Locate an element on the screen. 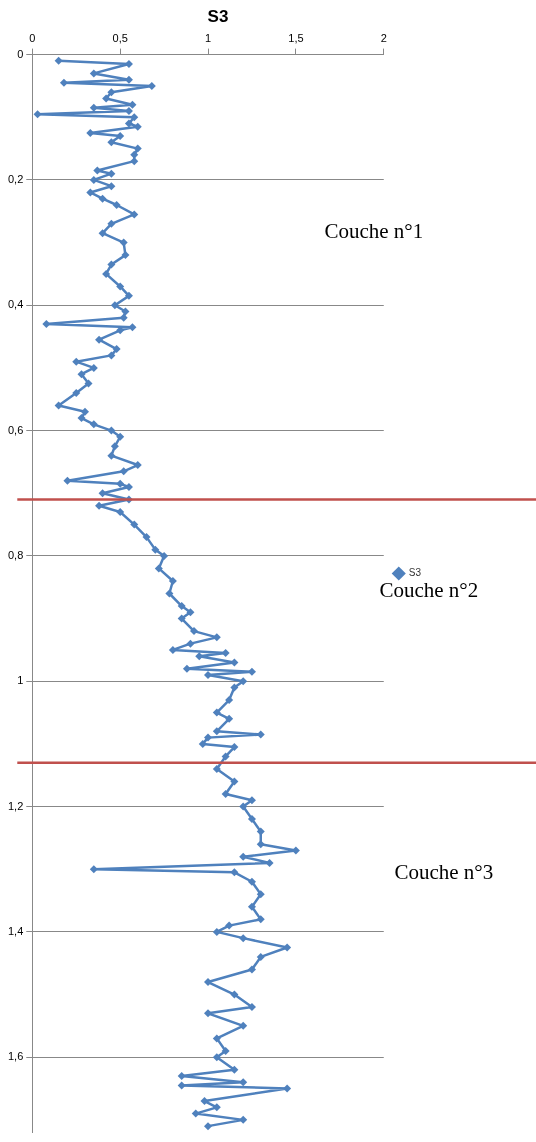  y-tick-label: 0,6 is located at coordinates (15, 429).